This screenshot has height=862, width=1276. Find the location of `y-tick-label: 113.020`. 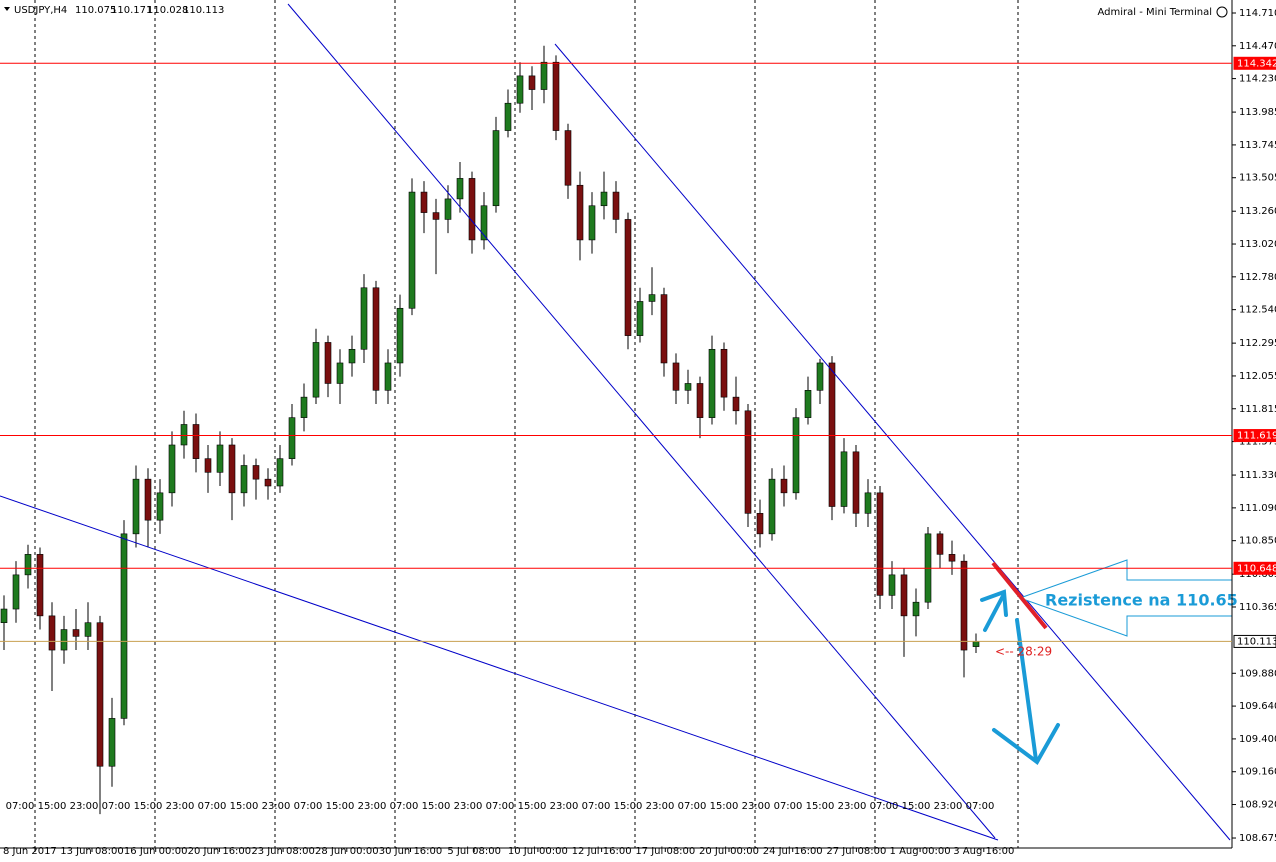

y-tick-label: 113.020 is located at coordinates (1257, 244).